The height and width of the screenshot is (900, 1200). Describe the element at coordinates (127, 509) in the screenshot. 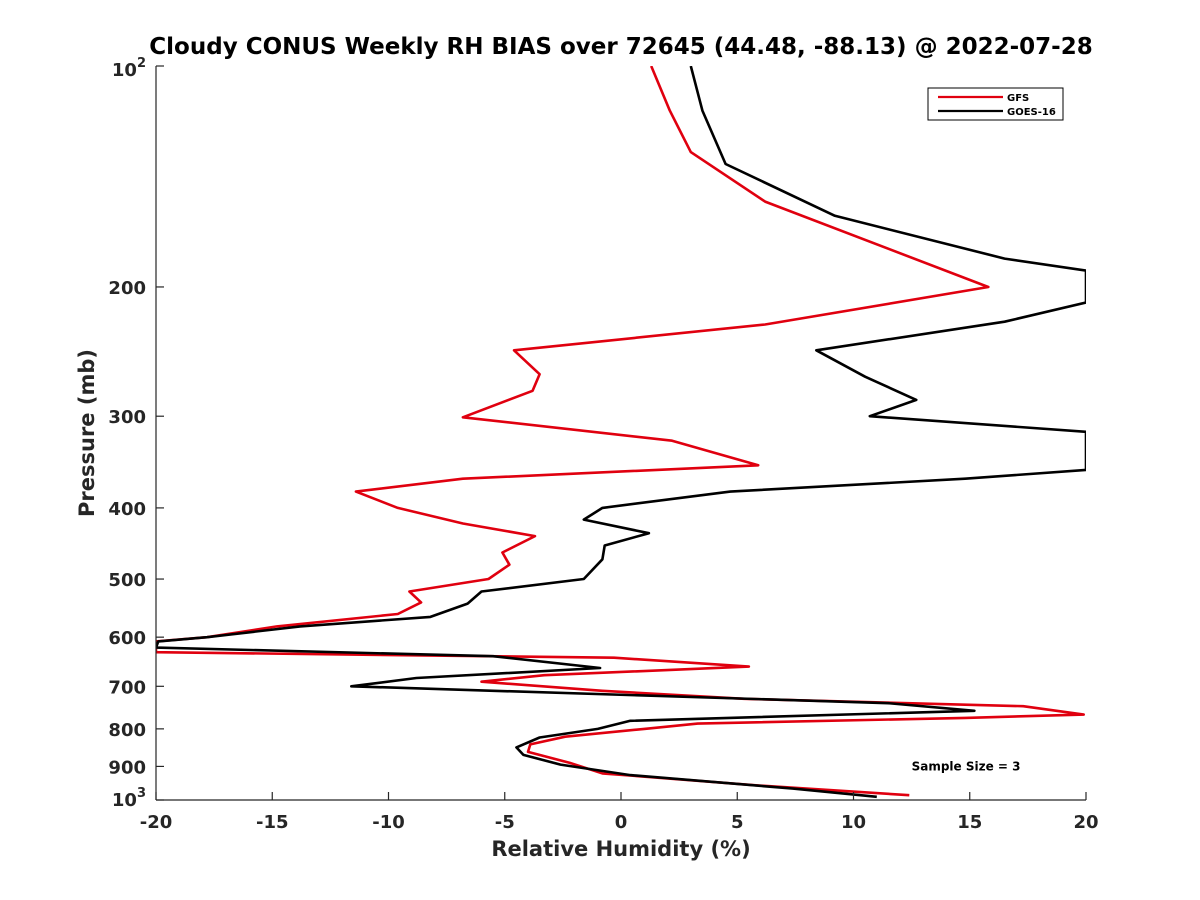

I see `y-tick-label: 400` at that location.